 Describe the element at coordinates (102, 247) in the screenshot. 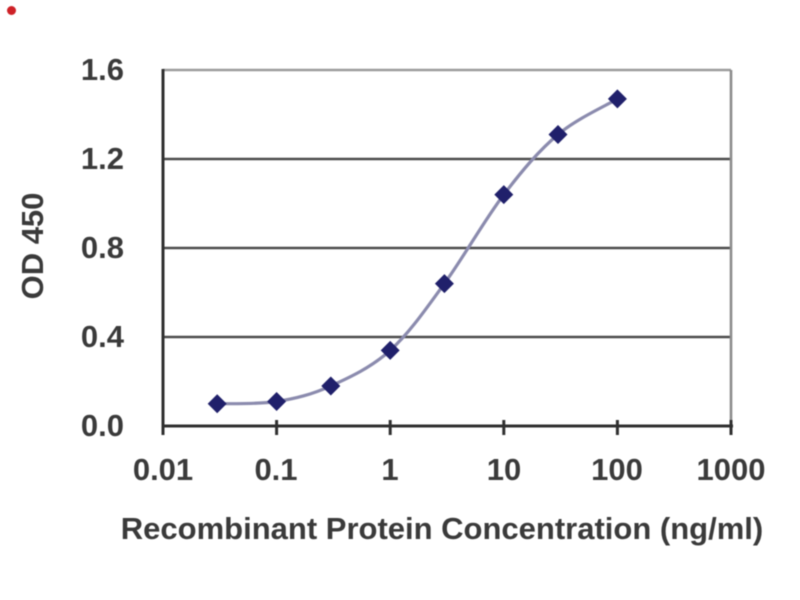

I see `y-tick-label-0-8: 0.8` at that location.